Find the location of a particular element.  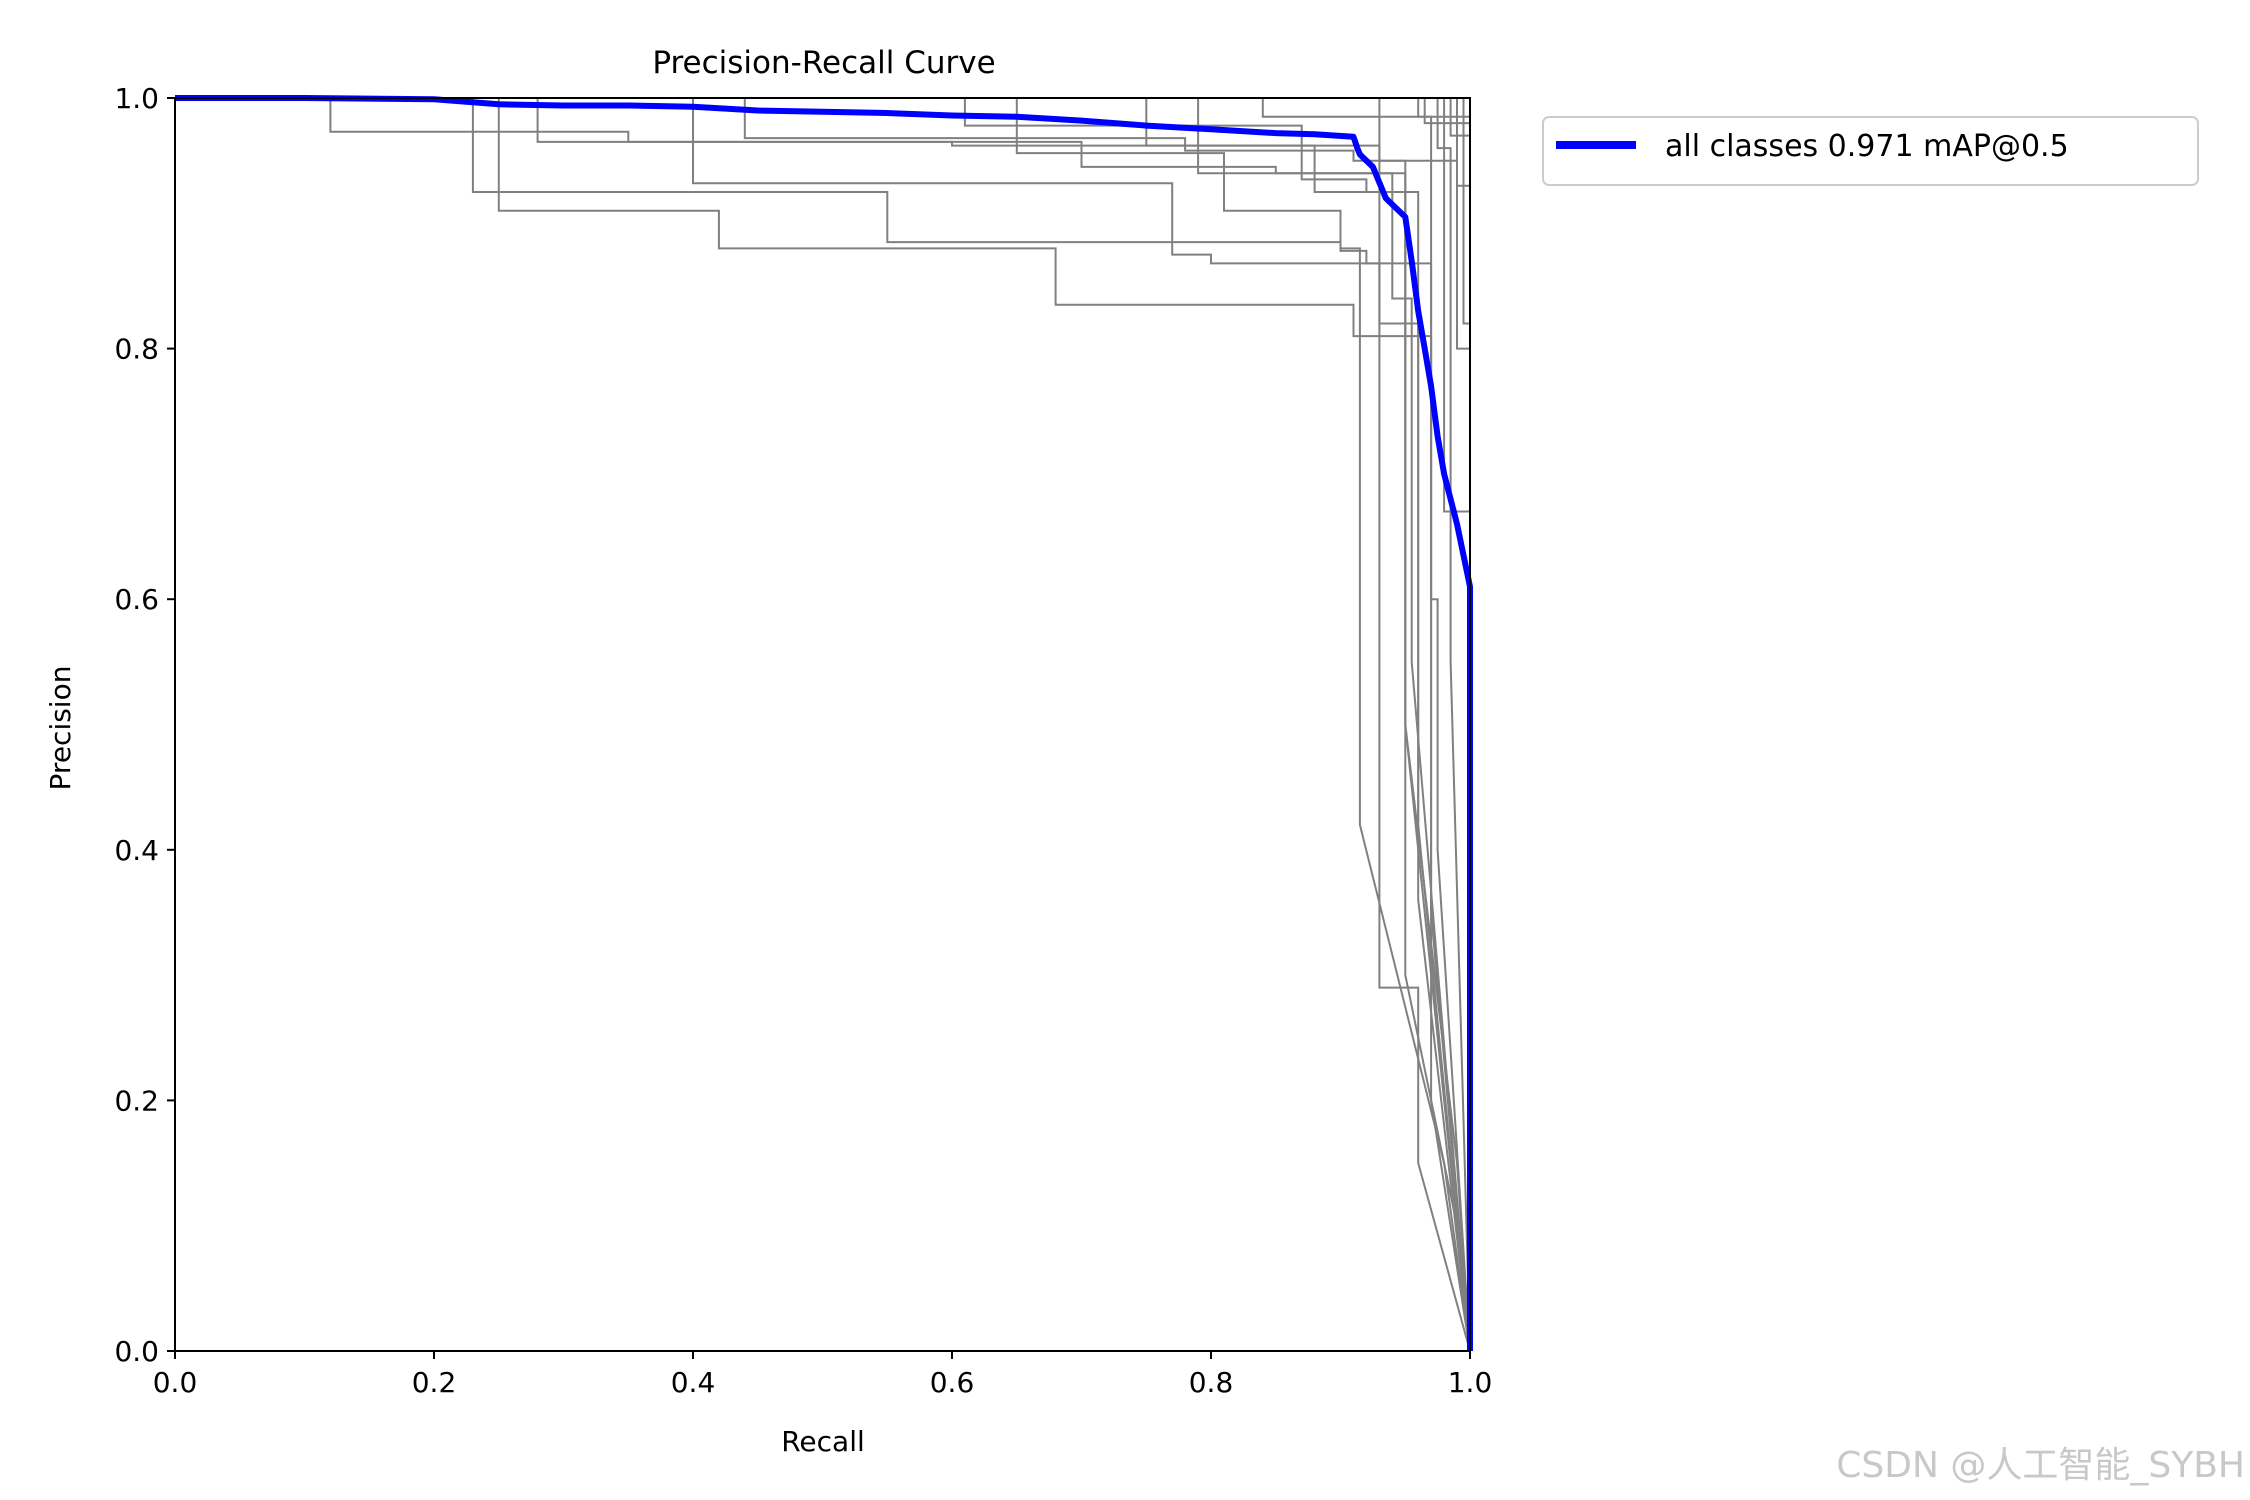

legend-box is located at coordinates (1870, 151).